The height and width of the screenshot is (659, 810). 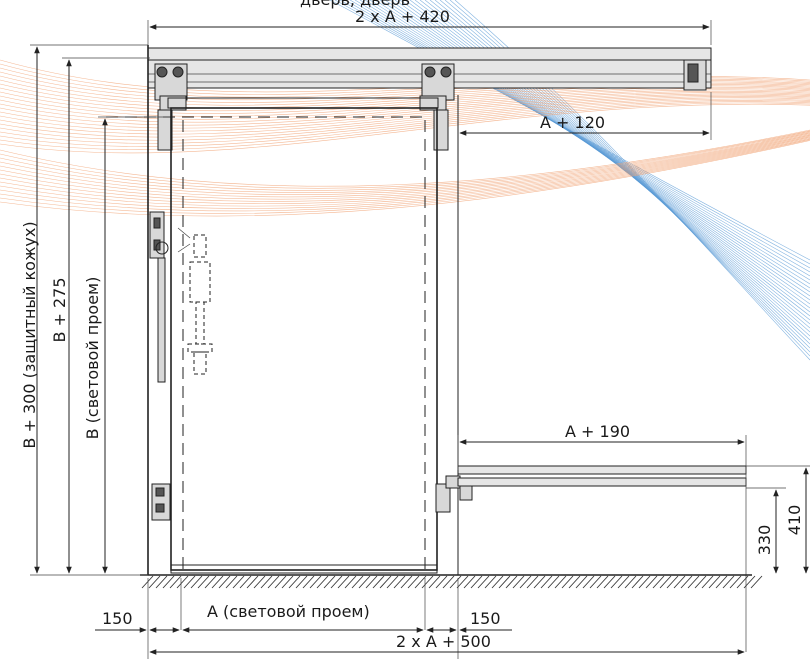 What do you see at coordinates (402, 16) in the screenshot?
I see `top-width-label: 2 x A + 420` at bounding box center [402, 16].